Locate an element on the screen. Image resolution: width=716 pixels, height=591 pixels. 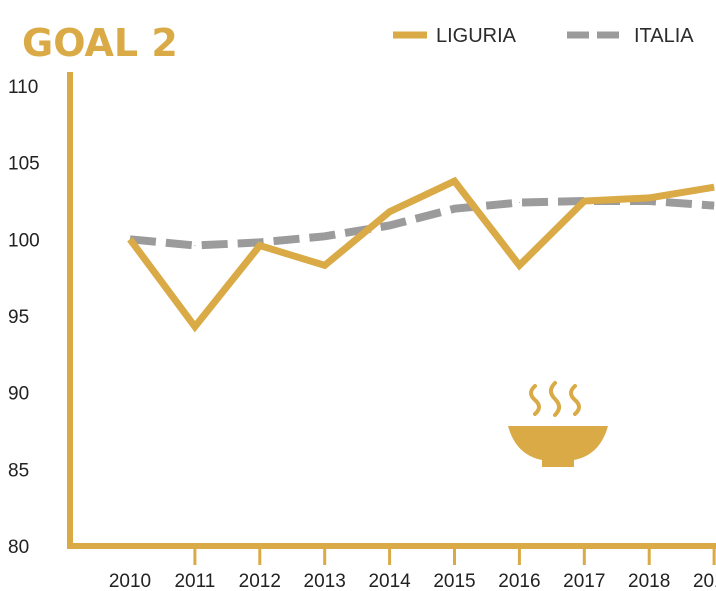
x-tick-label: 2010 is located at coordinates (130, 581).